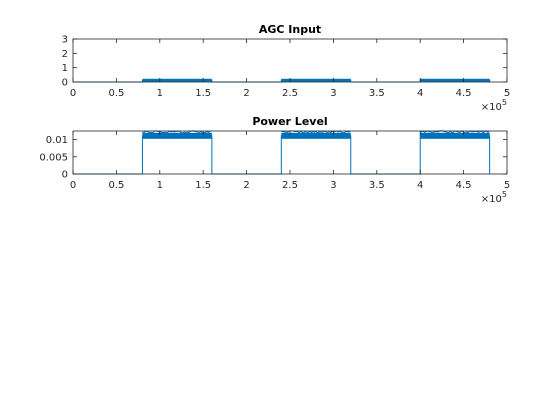 Image resolution: width=560 pixels, height=420 pixels. Describe the element at coordinates (494, 105) in the screenshot. I see `agc-input-x-exponent: ×10⁵` at that location.